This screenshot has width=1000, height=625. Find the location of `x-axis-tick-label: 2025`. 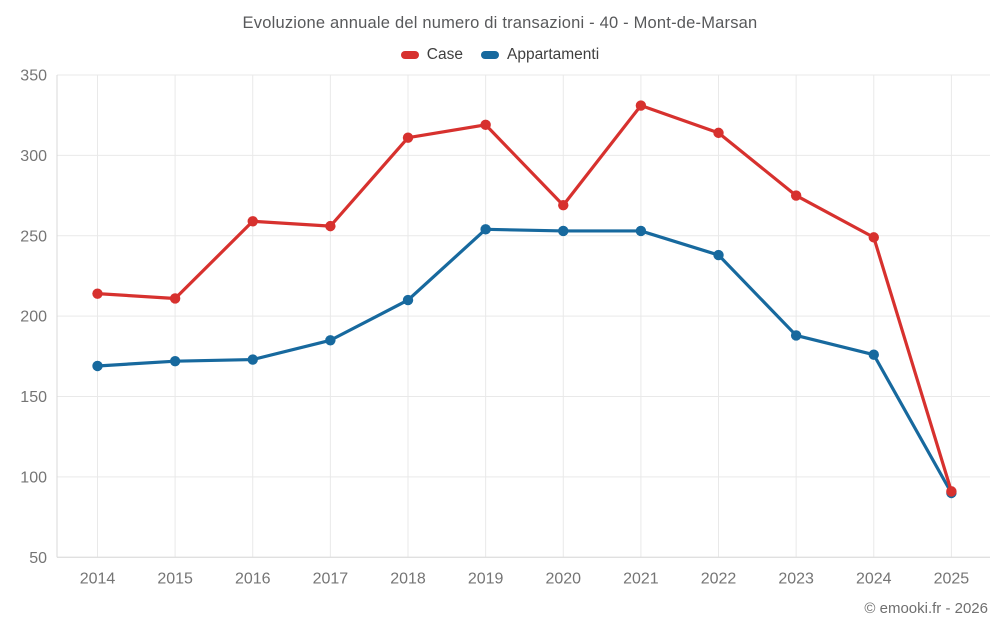

x-axis-tick-label: 2025 is located at coordinates (952, 578).